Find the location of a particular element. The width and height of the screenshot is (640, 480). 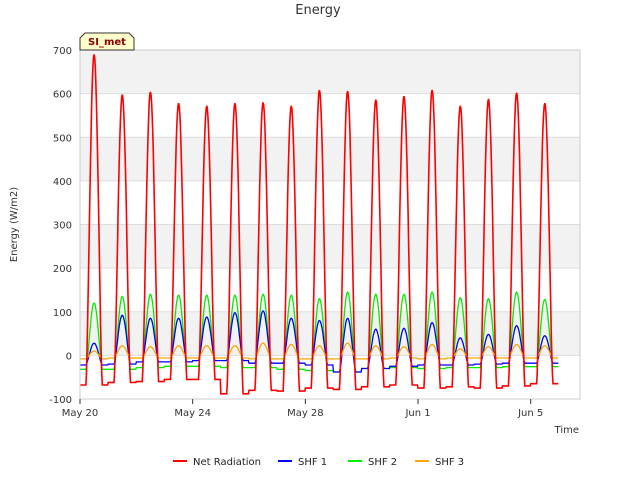

y-tick-label: 700 is located at coordinates (62, 51).